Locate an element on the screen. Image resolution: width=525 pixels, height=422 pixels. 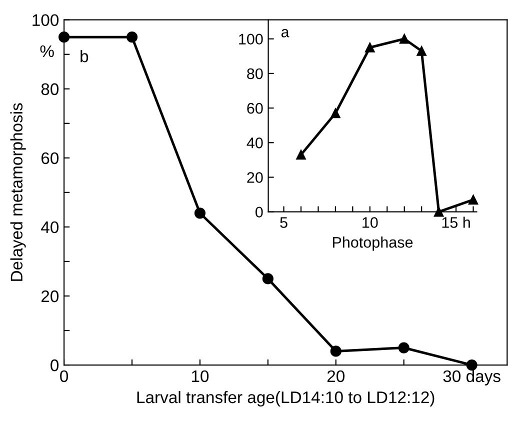
x-tick-label: 20 is located at coordinates (336, 376).